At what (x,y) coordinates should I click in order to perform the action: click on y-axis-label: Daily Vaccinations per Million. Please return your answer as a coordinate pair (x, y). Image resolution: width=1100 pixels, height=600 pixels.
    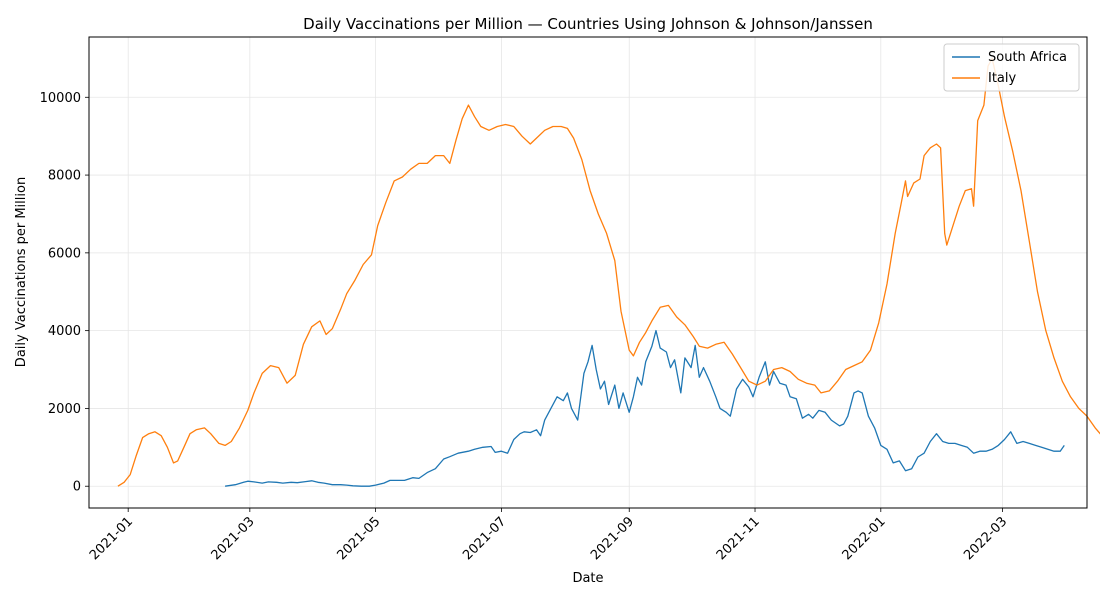
    Looking at the image, I should click on (21, 272).